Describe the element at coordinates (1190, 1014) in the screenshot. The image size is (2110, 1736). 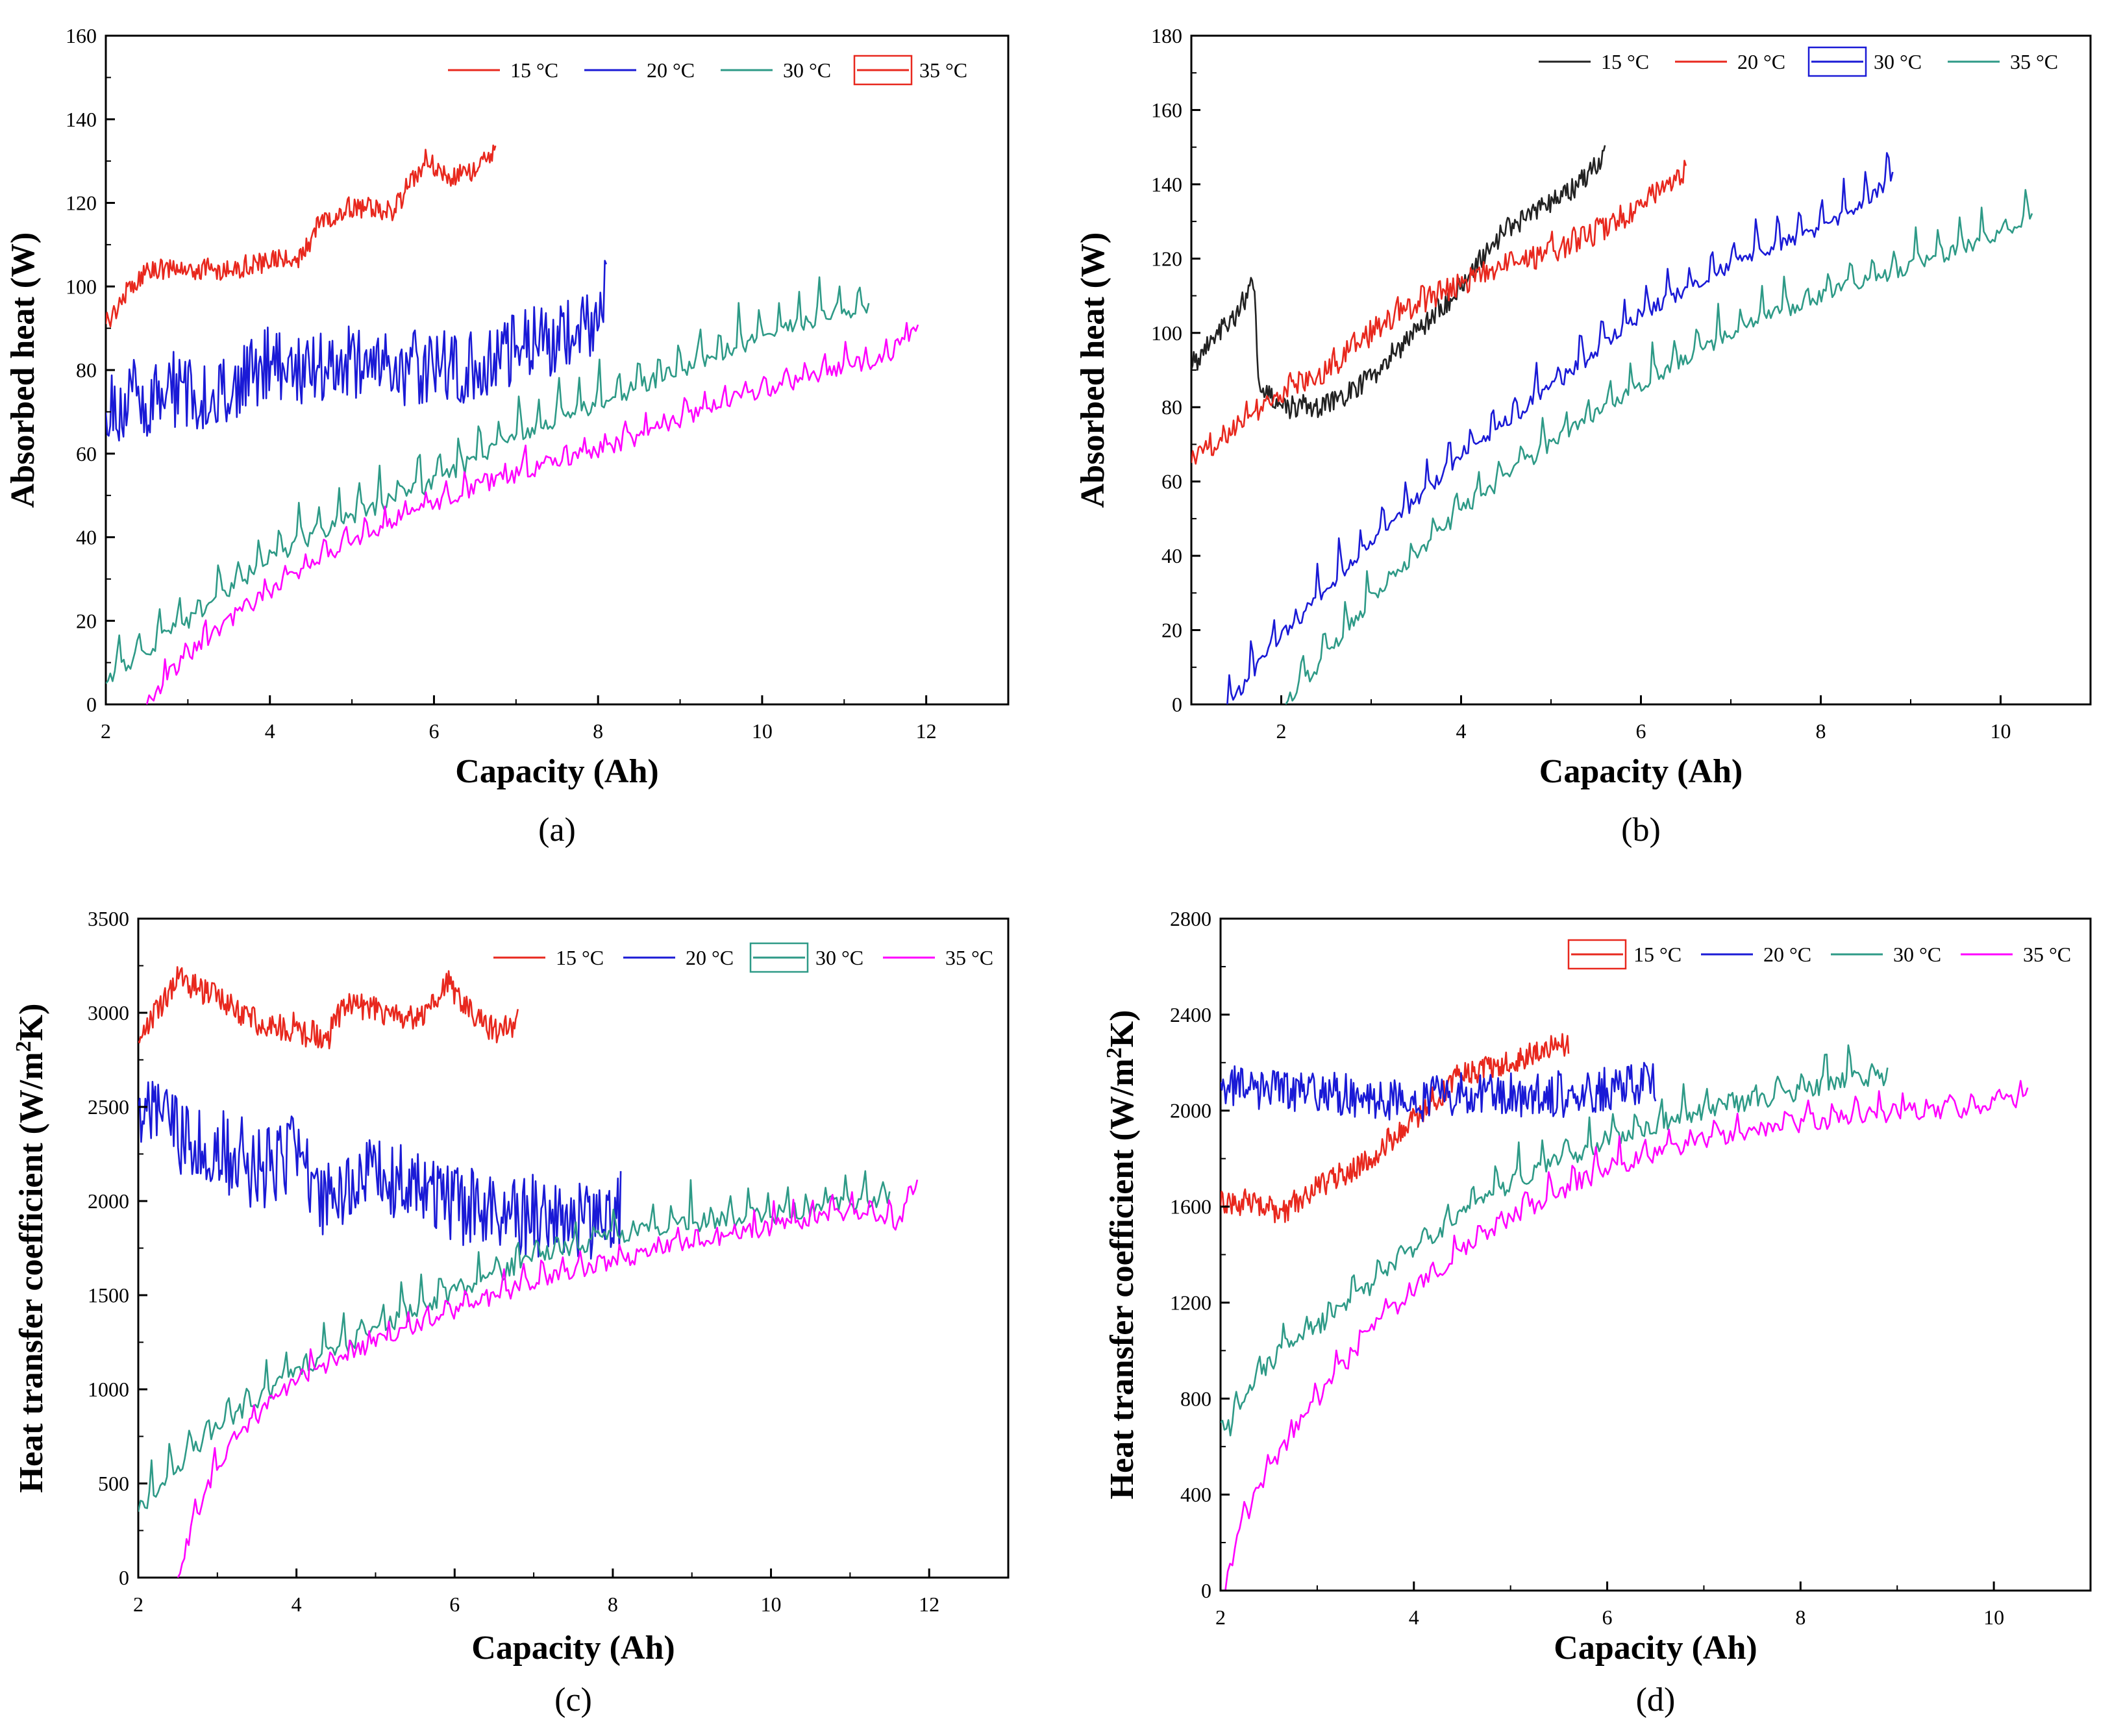
I see `y-tick-label: 2400` at that location.